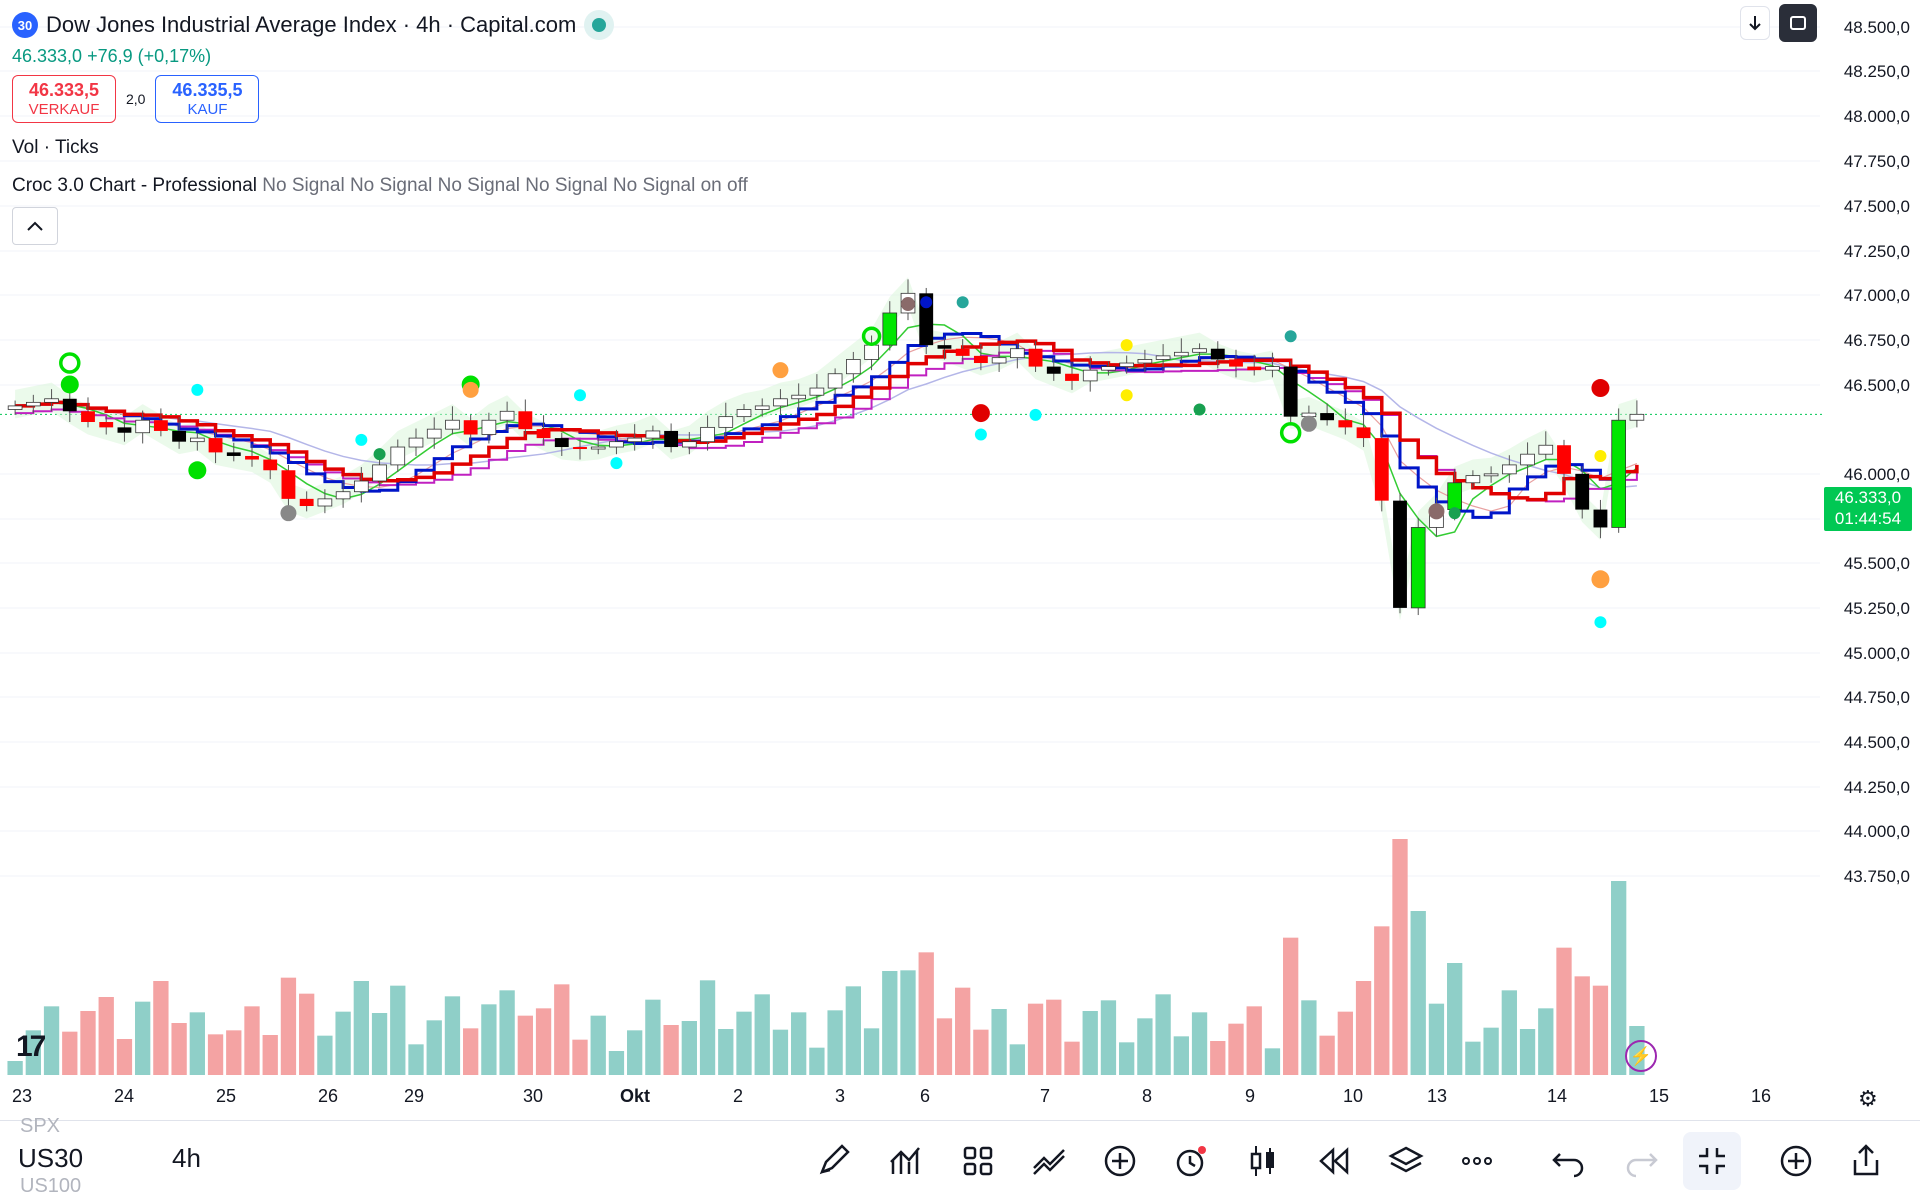 The image size is (1920, 1201). What do you see at coordinates (1641, 1161) in the screenshot?
I see `redo-button` at bounding box center [1641, 1161].